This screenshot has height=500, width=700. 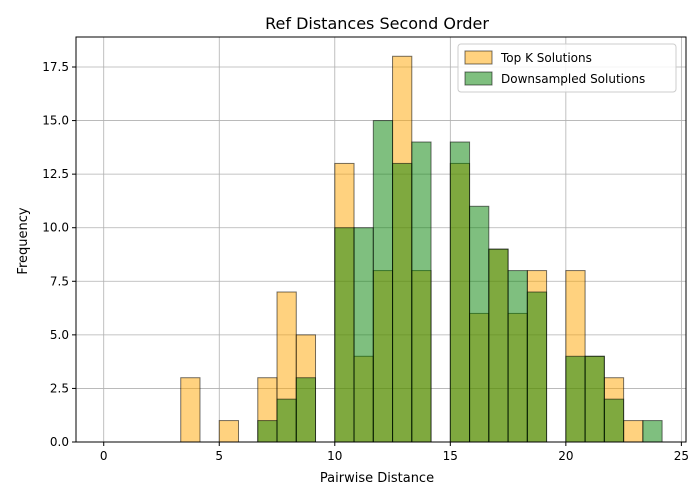 I want to click on y-tick-label: 15.0, so click(x=55, y=121).